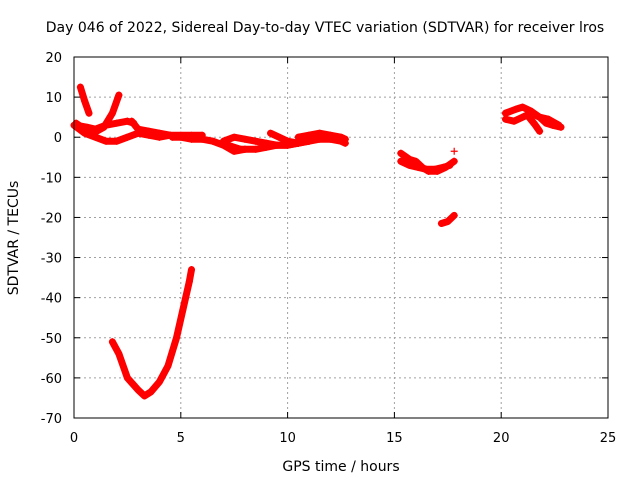  Describe the element at coordinates (84, 100) in the screenshot. I see `series-arc1` at that location.